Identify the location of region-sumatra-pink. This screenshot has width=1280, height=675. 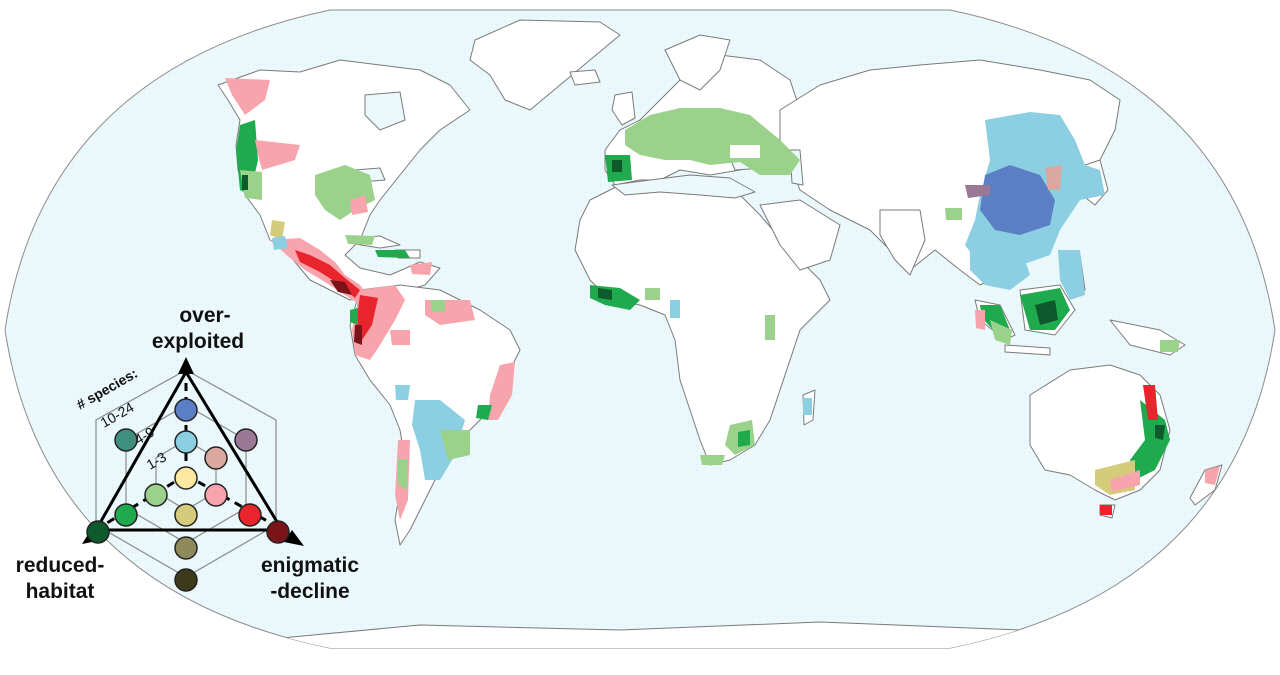
(980, 320).